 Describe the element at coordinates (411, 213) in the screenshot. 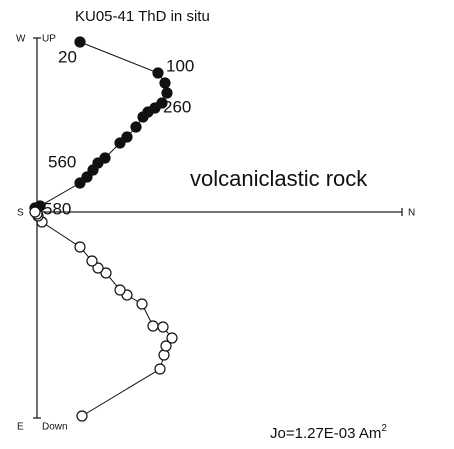

I see `axis-label: N` at that location.